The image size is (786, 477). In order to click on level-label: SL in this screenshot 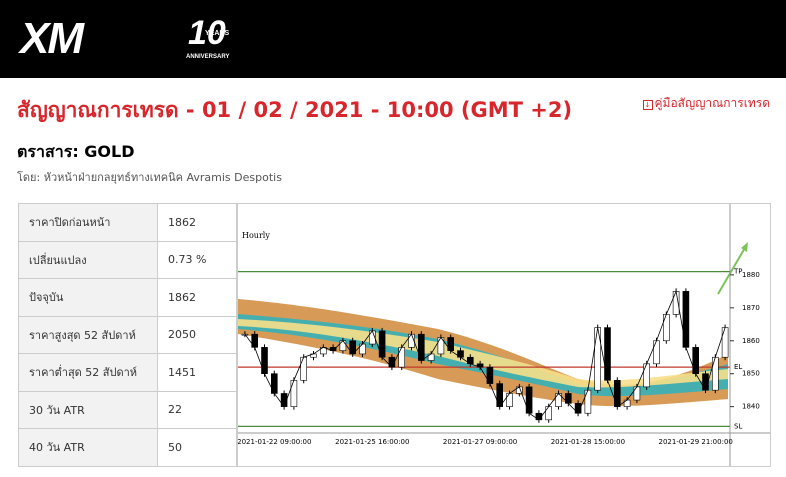, I will do `click(738, 426)`.